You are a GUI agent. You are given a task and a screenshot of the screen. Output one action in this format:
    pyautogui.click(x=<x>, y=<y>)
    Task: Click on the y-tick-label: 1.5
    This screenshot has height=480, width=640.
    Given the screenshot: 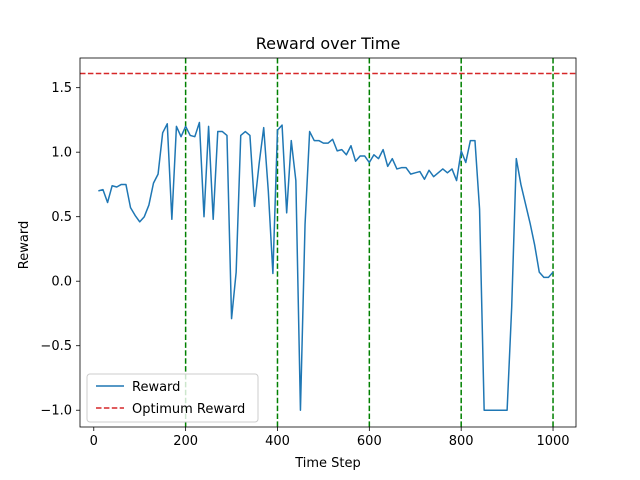 What is the action you would take?
    pyautogui.click(x=61, y=88)
    